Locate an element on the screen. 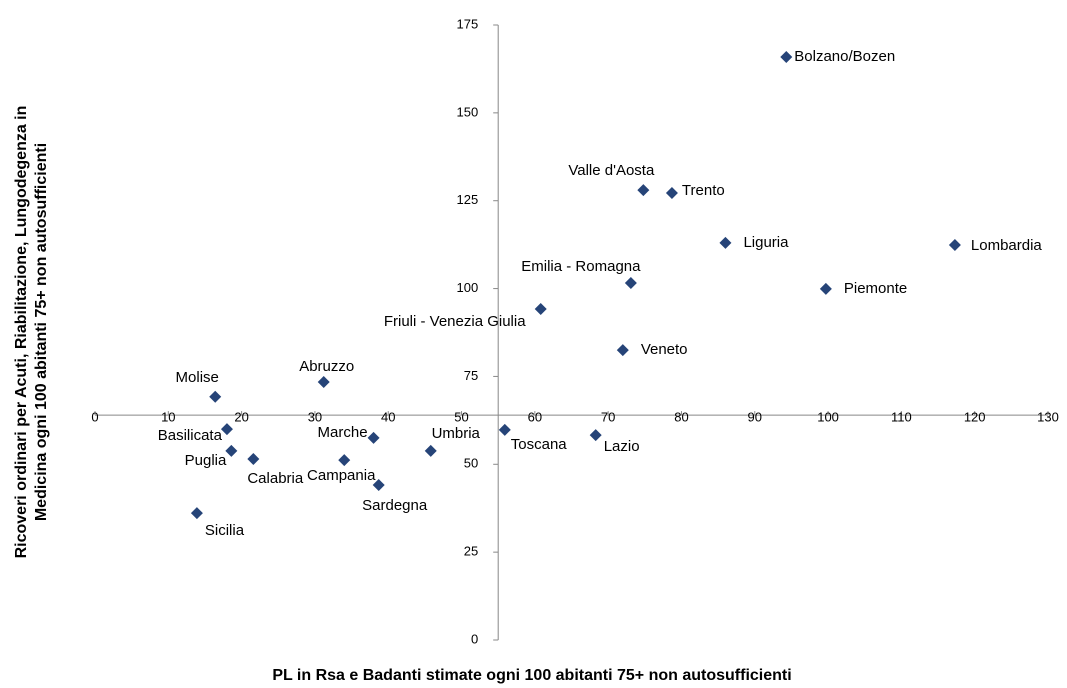  point-label: Friuli - Venezia Giulia is located at coordinates (455, 321).